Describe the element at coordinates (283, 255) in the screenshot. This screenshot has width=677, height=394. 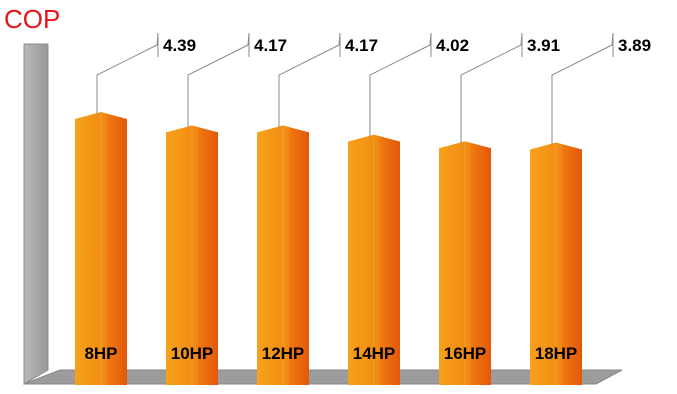
I see `bar-12HP: 12HP` at that location.